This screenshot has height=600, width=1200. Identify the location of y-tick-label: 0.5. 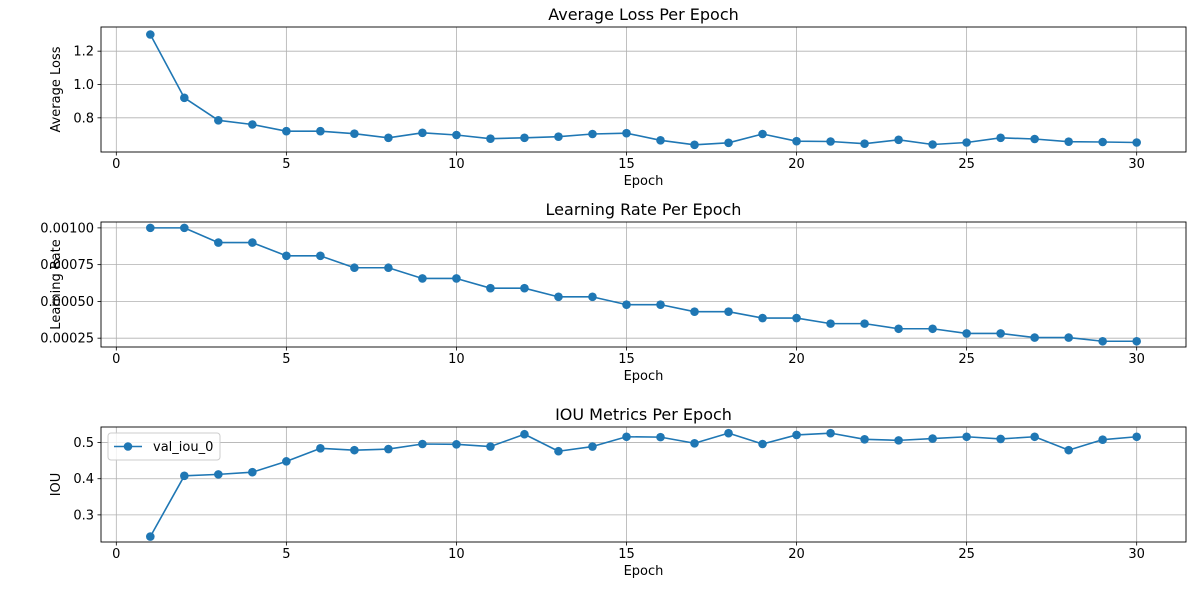
(83, 443).